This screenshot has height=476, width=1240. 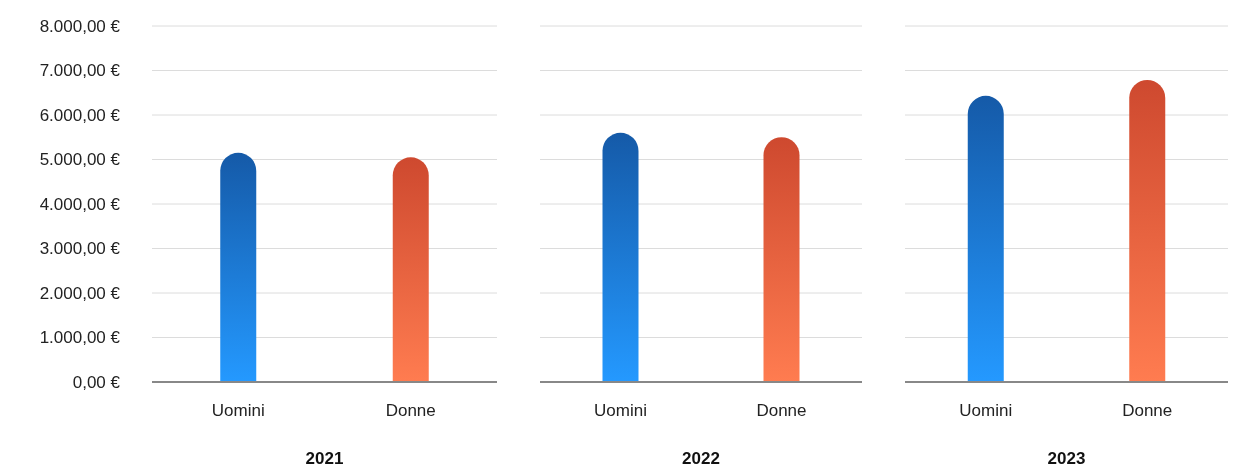 What do you see at coordinates (1066, 458) in the screenshot?
I see `x-axis-title: 2023` at bounding box center [1066, 458].